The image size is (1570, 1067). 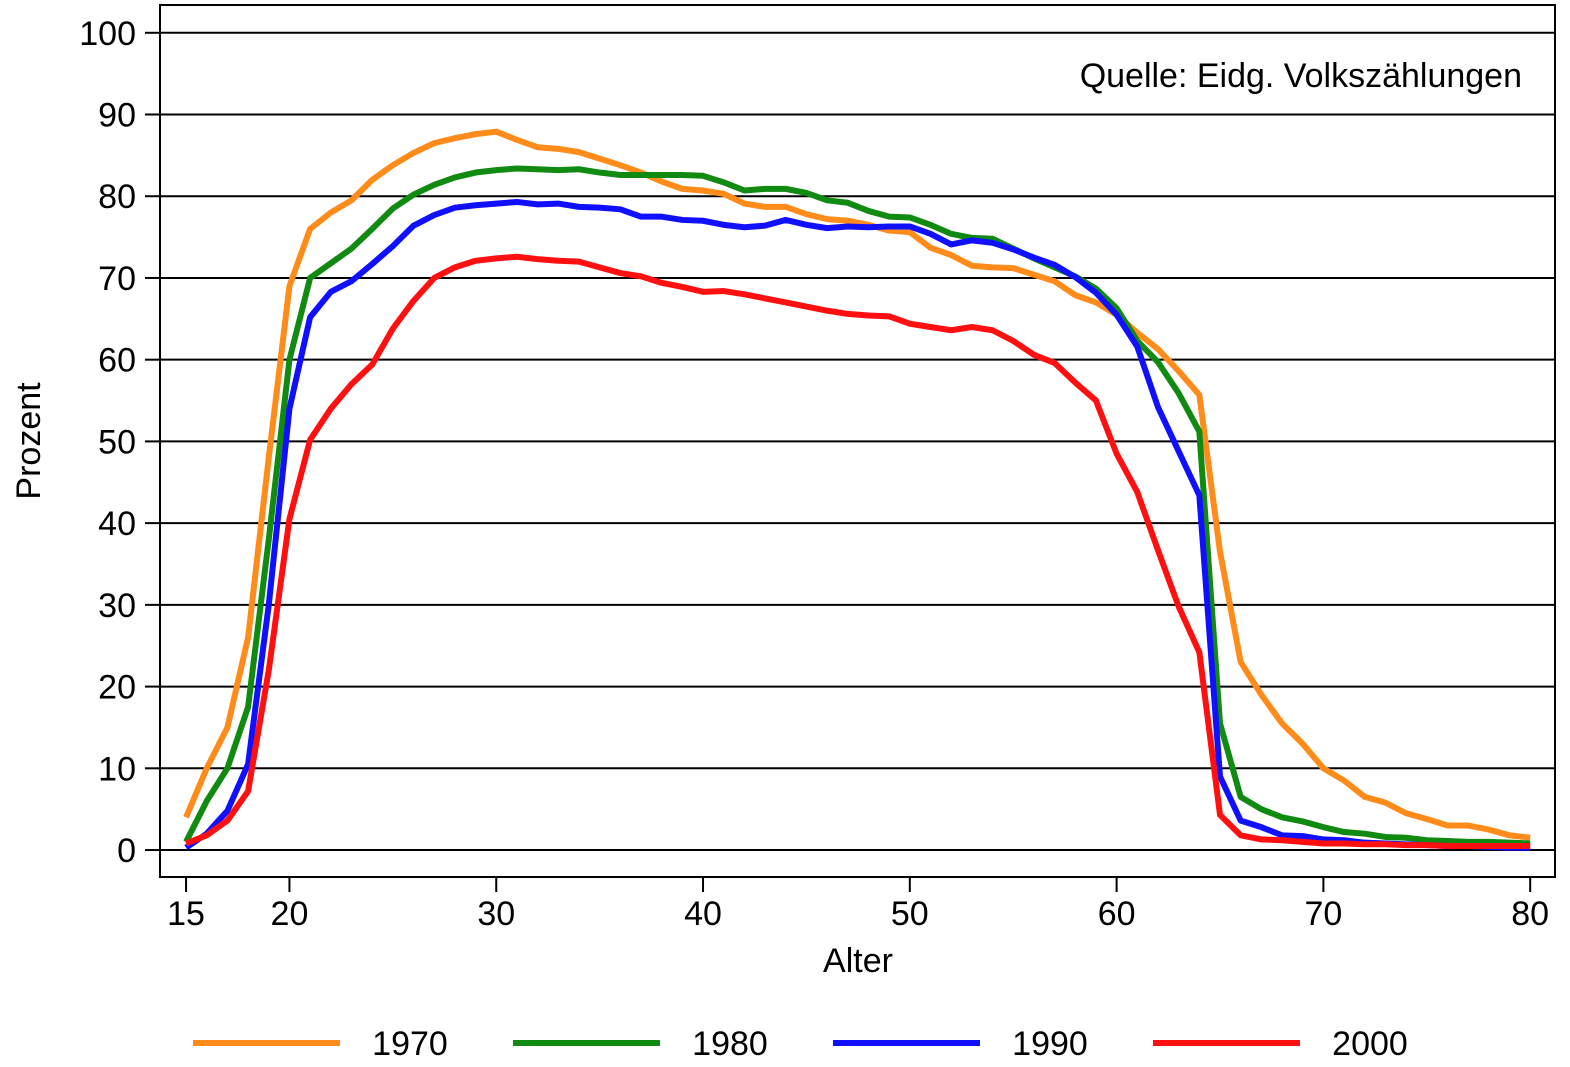 I want to click on y-tick-label: 50, so click(x=117, y=442).